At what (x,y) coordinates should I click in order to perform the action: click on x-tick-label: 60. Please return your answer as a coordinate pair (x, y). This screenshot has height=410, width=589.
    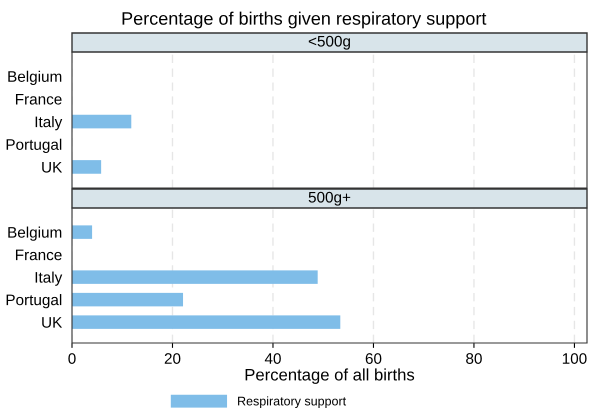
    Looking at the image, I should click on (374, 358).